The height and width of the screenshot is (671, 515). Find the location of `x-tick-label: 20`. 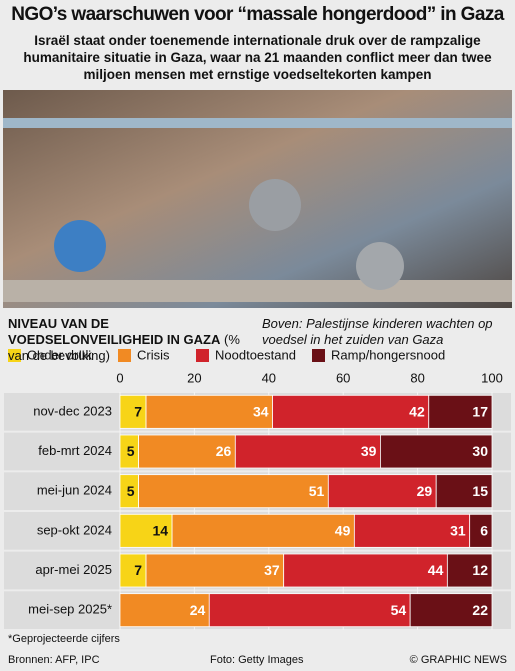

x-tick-label: 20 is located at coordinates (194, 377).